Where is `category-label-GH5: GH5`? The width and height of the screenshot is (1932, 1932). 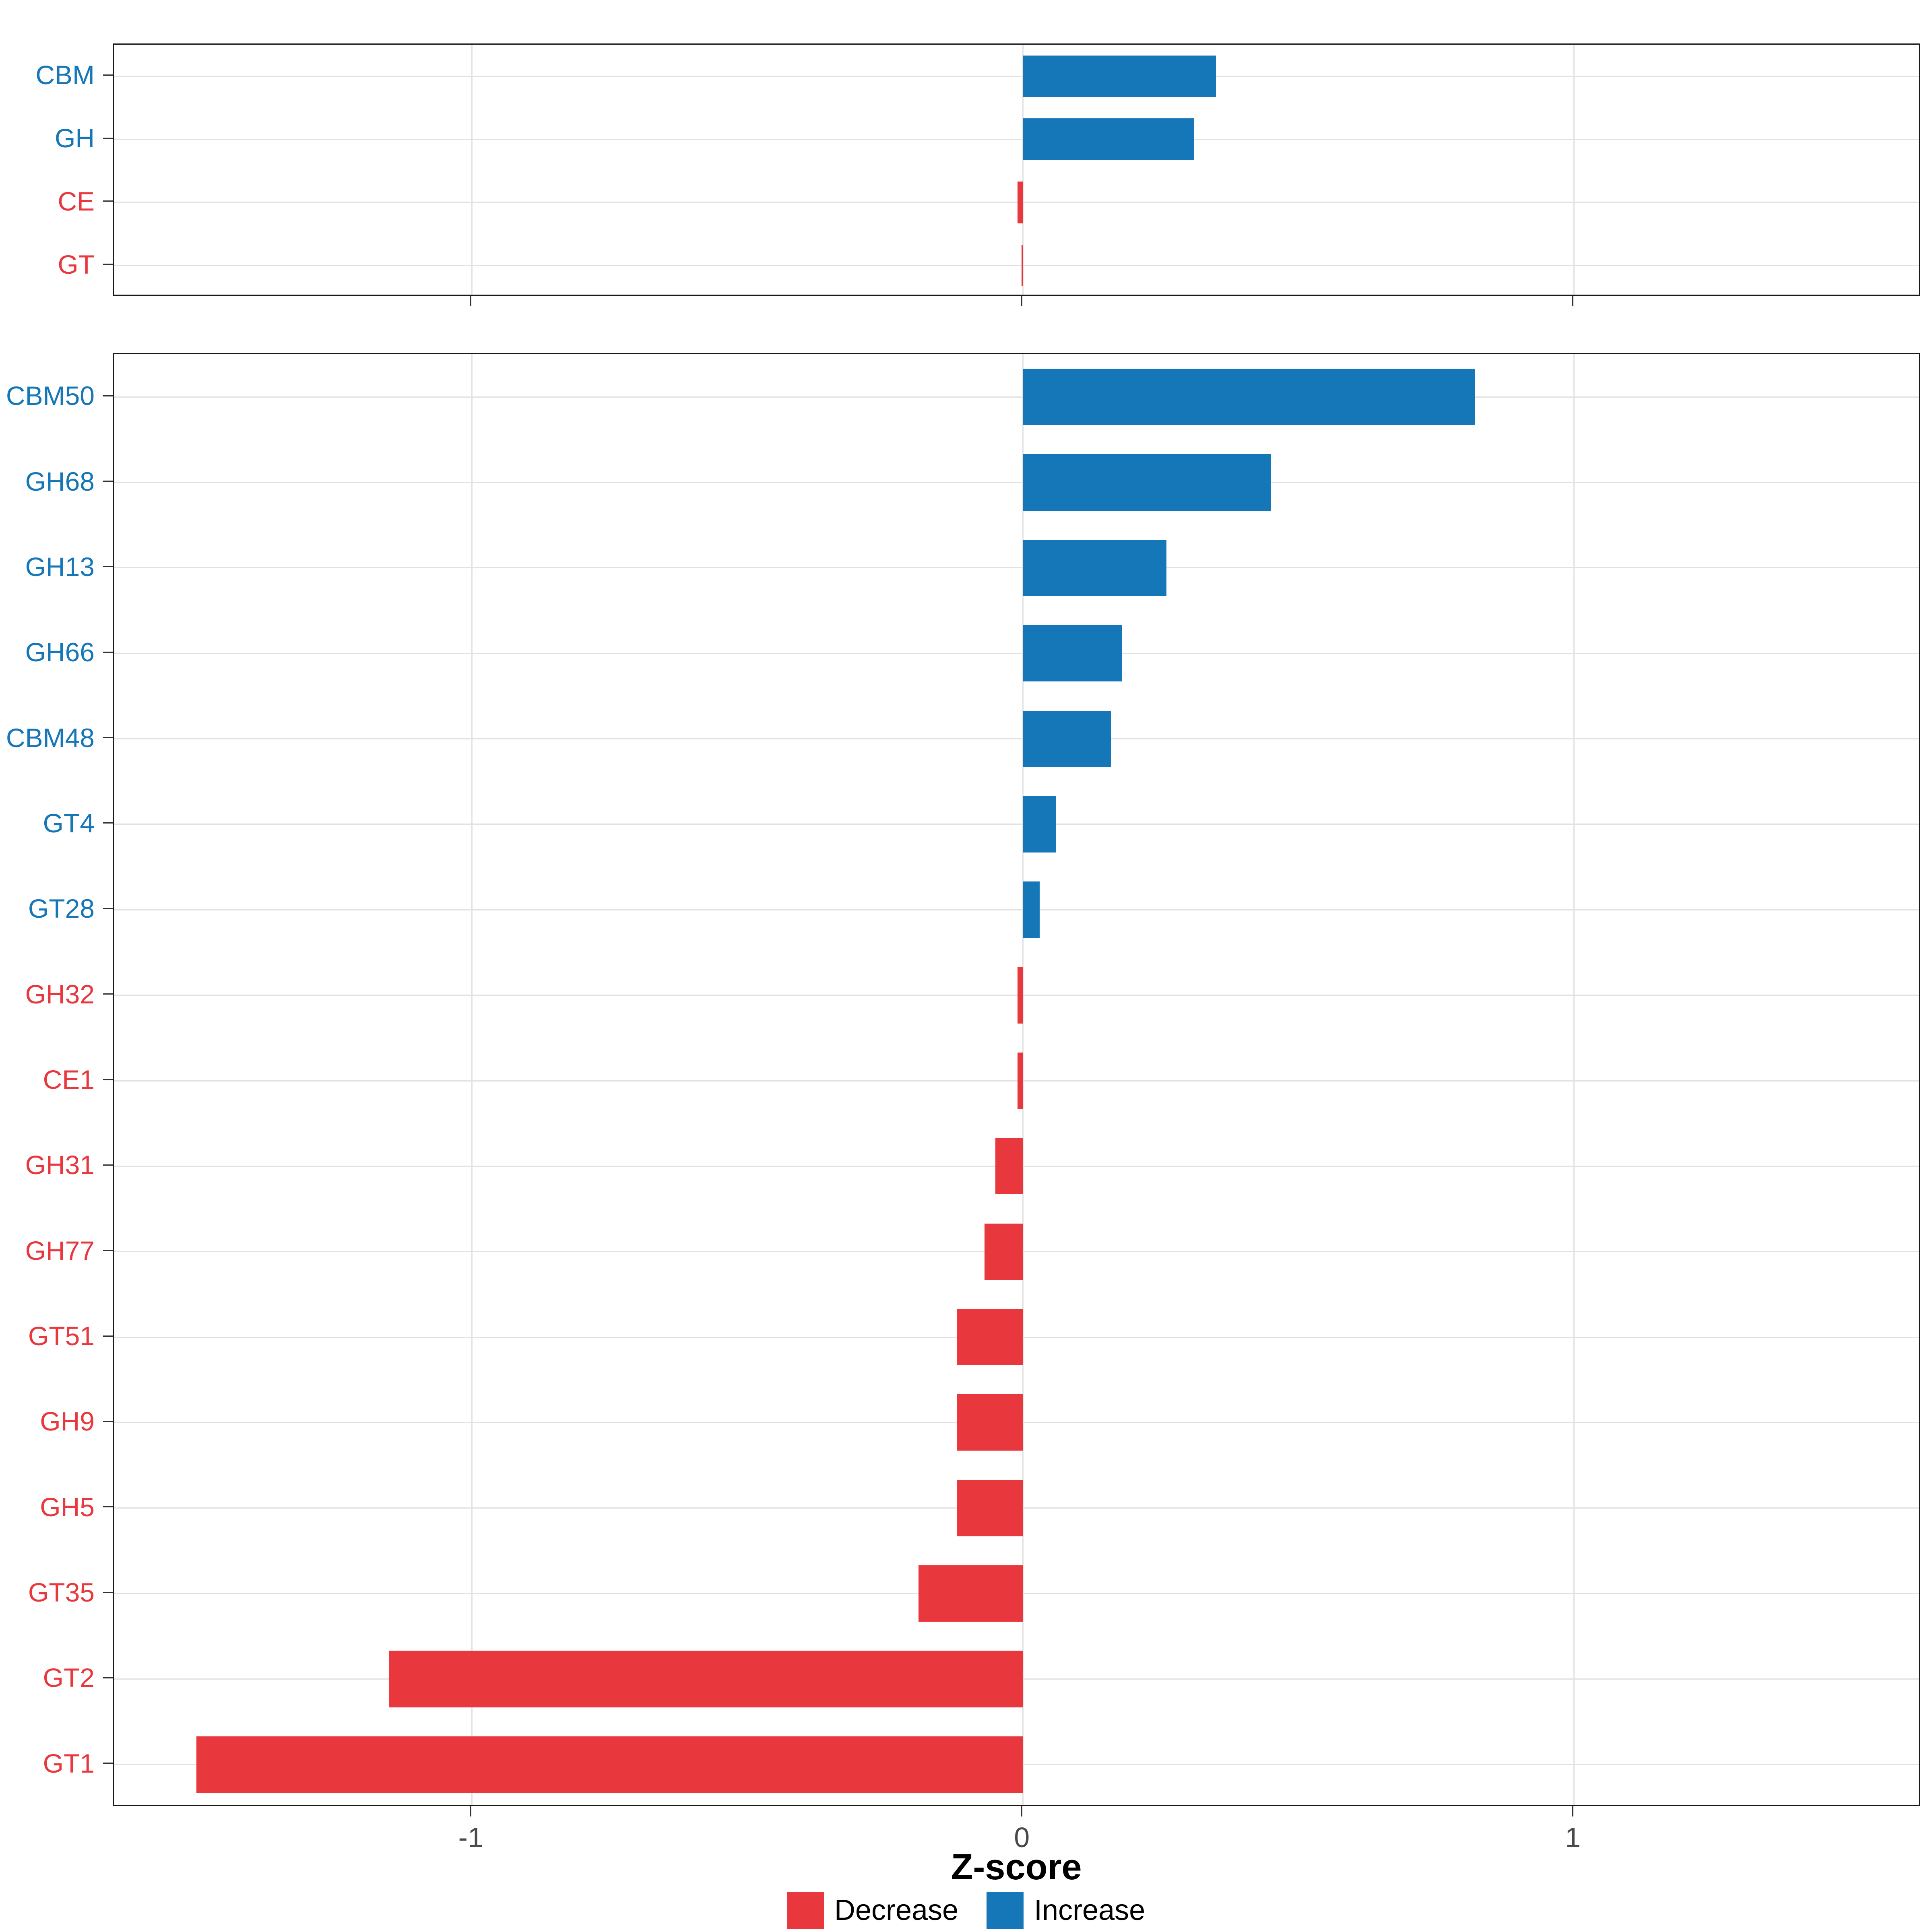
category-label-GH5: GH5 is located at coordinates (67, 1507).